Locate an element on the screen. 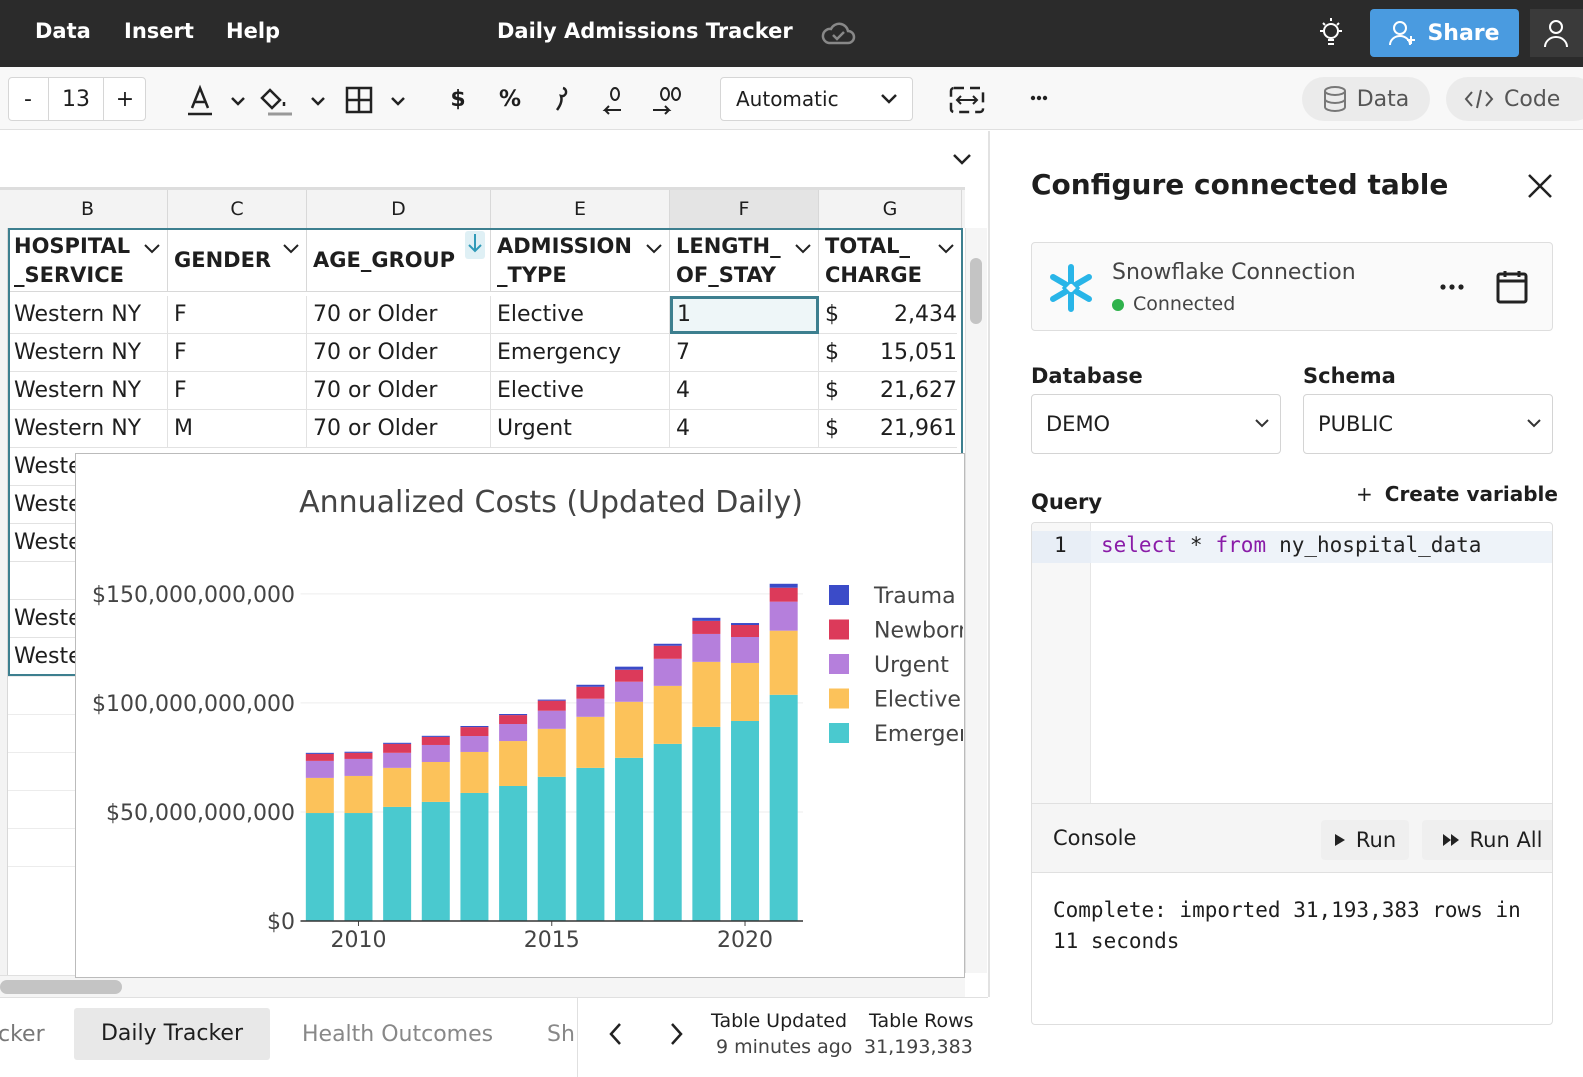 The image size is (1583, 1077). v-scrollbar is located at coordinates (976, 600).